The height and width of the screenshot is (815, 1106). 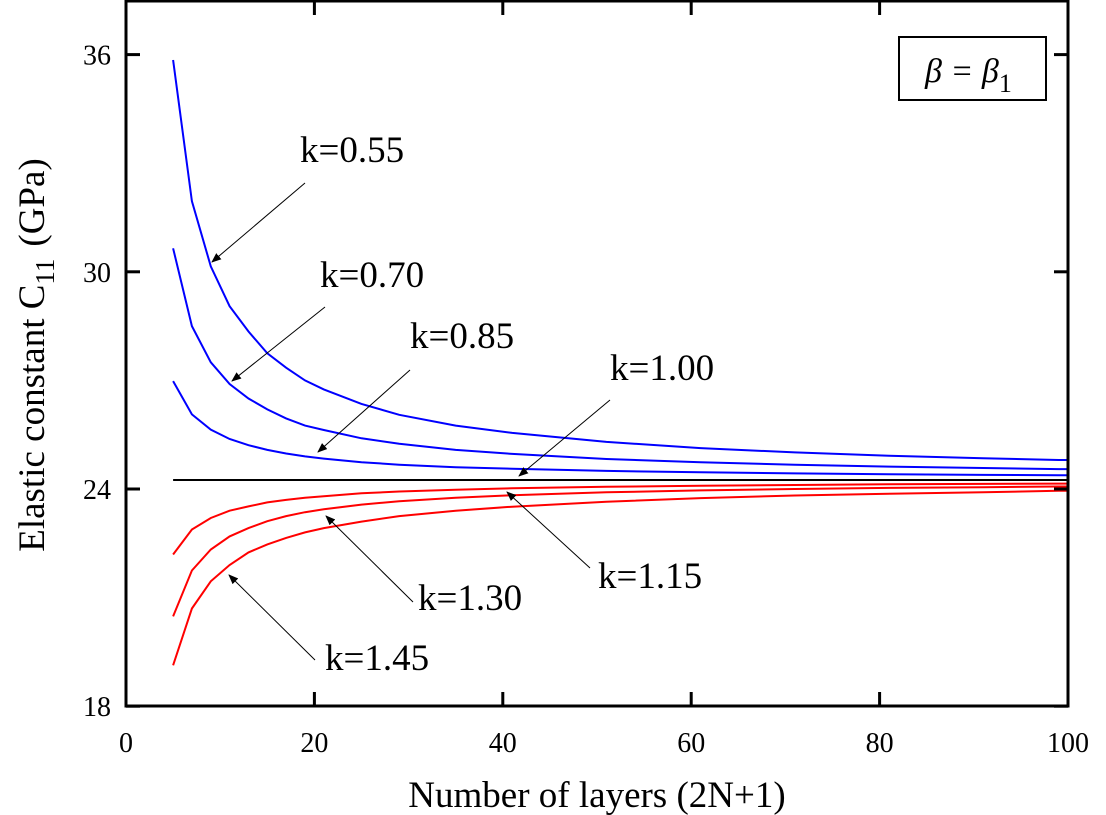 What do you see at coordinates (377, 658) in the screenshot?
I see `annotation-label: k=1.45` at bounding box center [377, 658].